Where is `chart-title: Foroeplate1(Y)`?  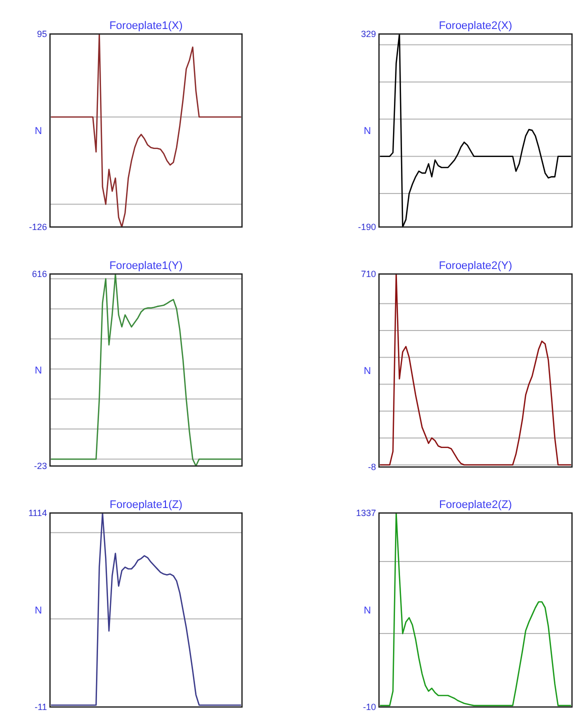 chart-title: Foroeplate1(Y) is located at coordinates (146, 266).